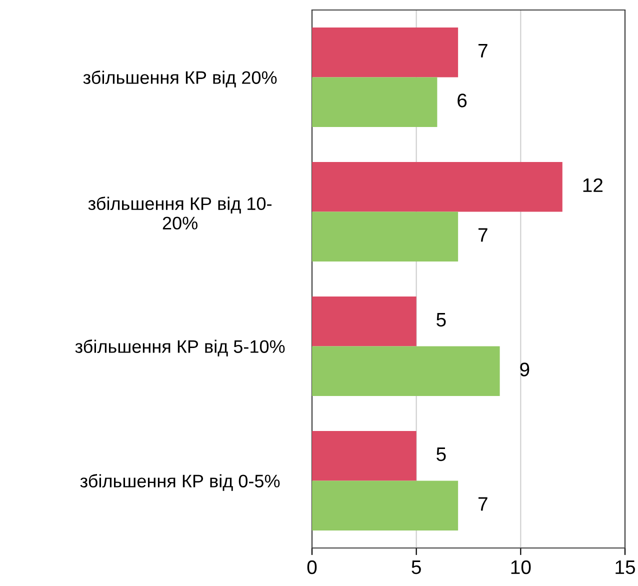  What do you see at coordinates (525, 369) in the screenshot?
I see `data-label: 9` at bounding box center [525, 369].